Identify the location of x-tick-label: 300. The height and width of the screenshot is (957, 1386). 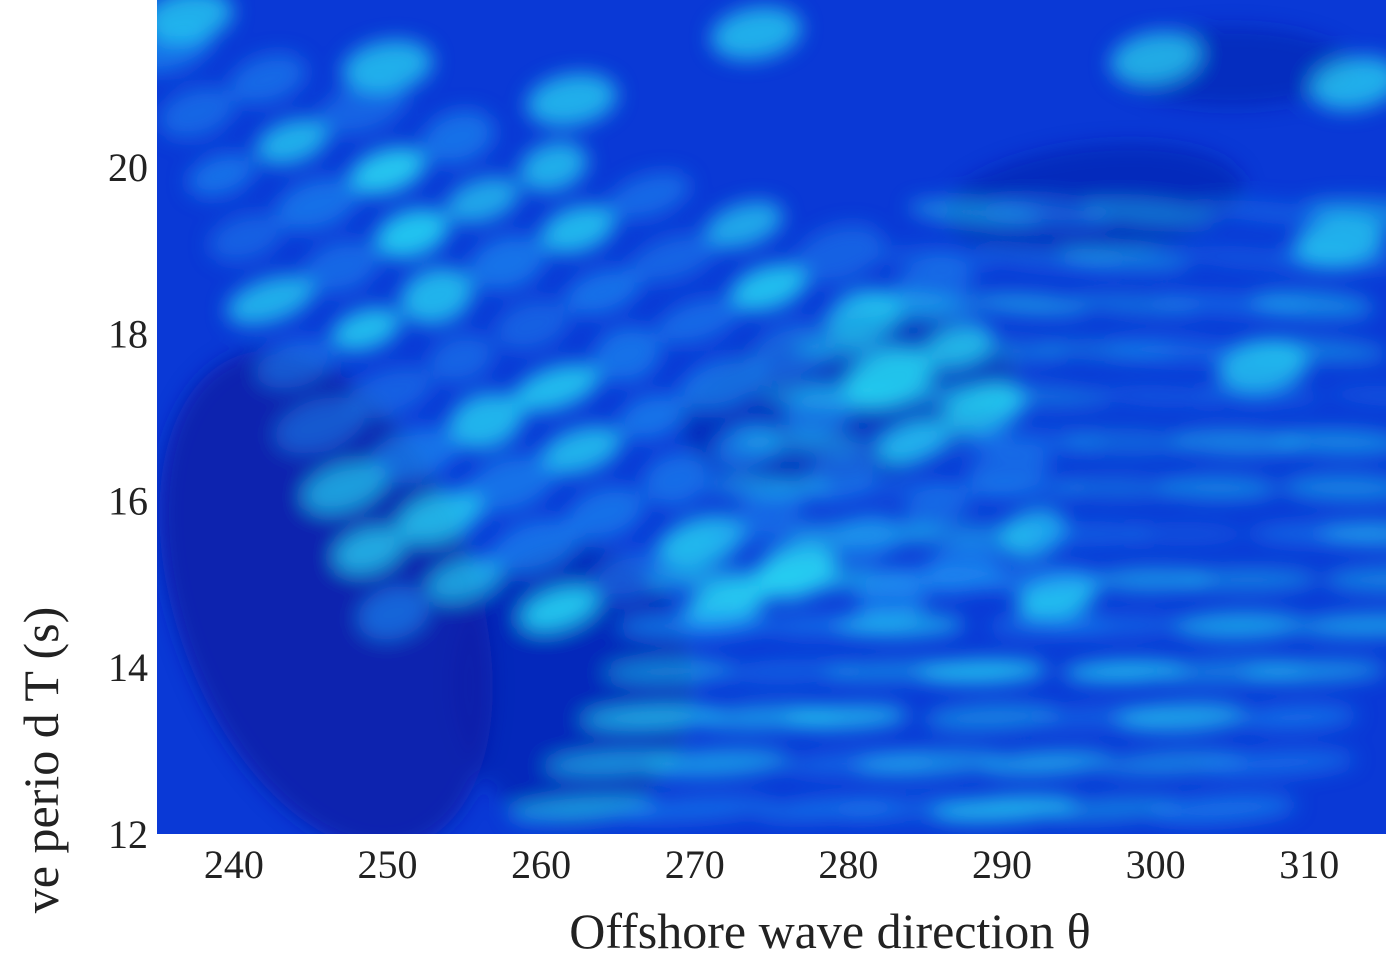
(1156, 864).